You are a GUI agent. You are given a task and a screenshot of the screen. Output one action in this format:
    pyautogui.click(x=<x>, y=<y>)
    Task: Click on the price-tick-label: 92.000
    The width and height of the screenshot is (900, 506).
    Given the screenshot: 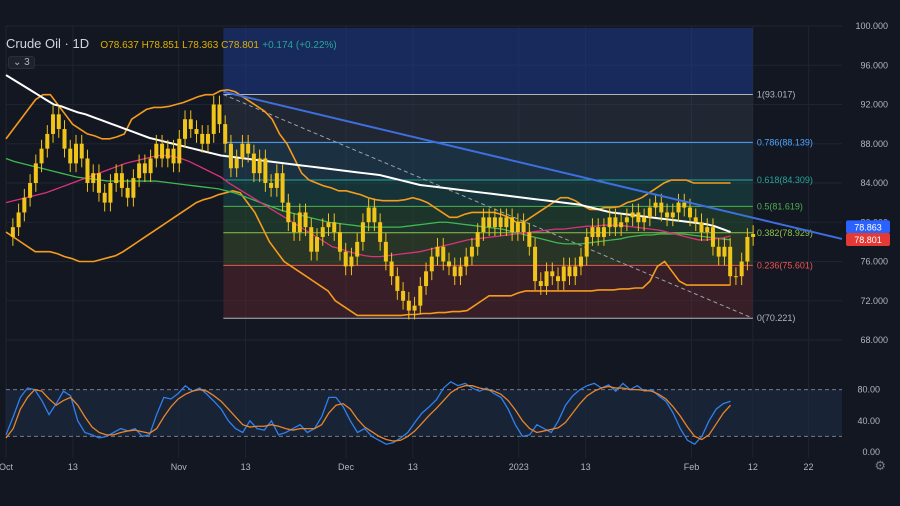 What is the action you would take?
    pyautogui.click(x=874, y=105)
    